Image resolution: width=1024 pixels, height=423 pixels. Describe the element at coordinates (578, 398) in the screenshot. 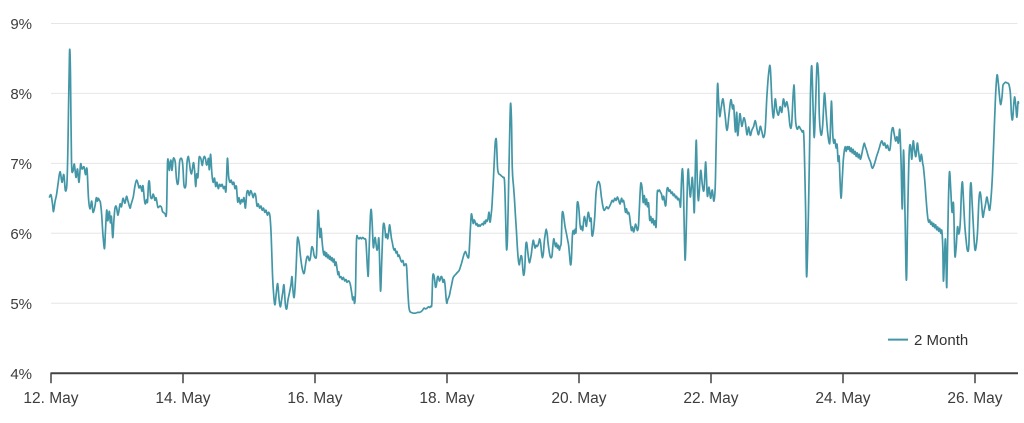

I see `svg-text: 20. May` at that location.